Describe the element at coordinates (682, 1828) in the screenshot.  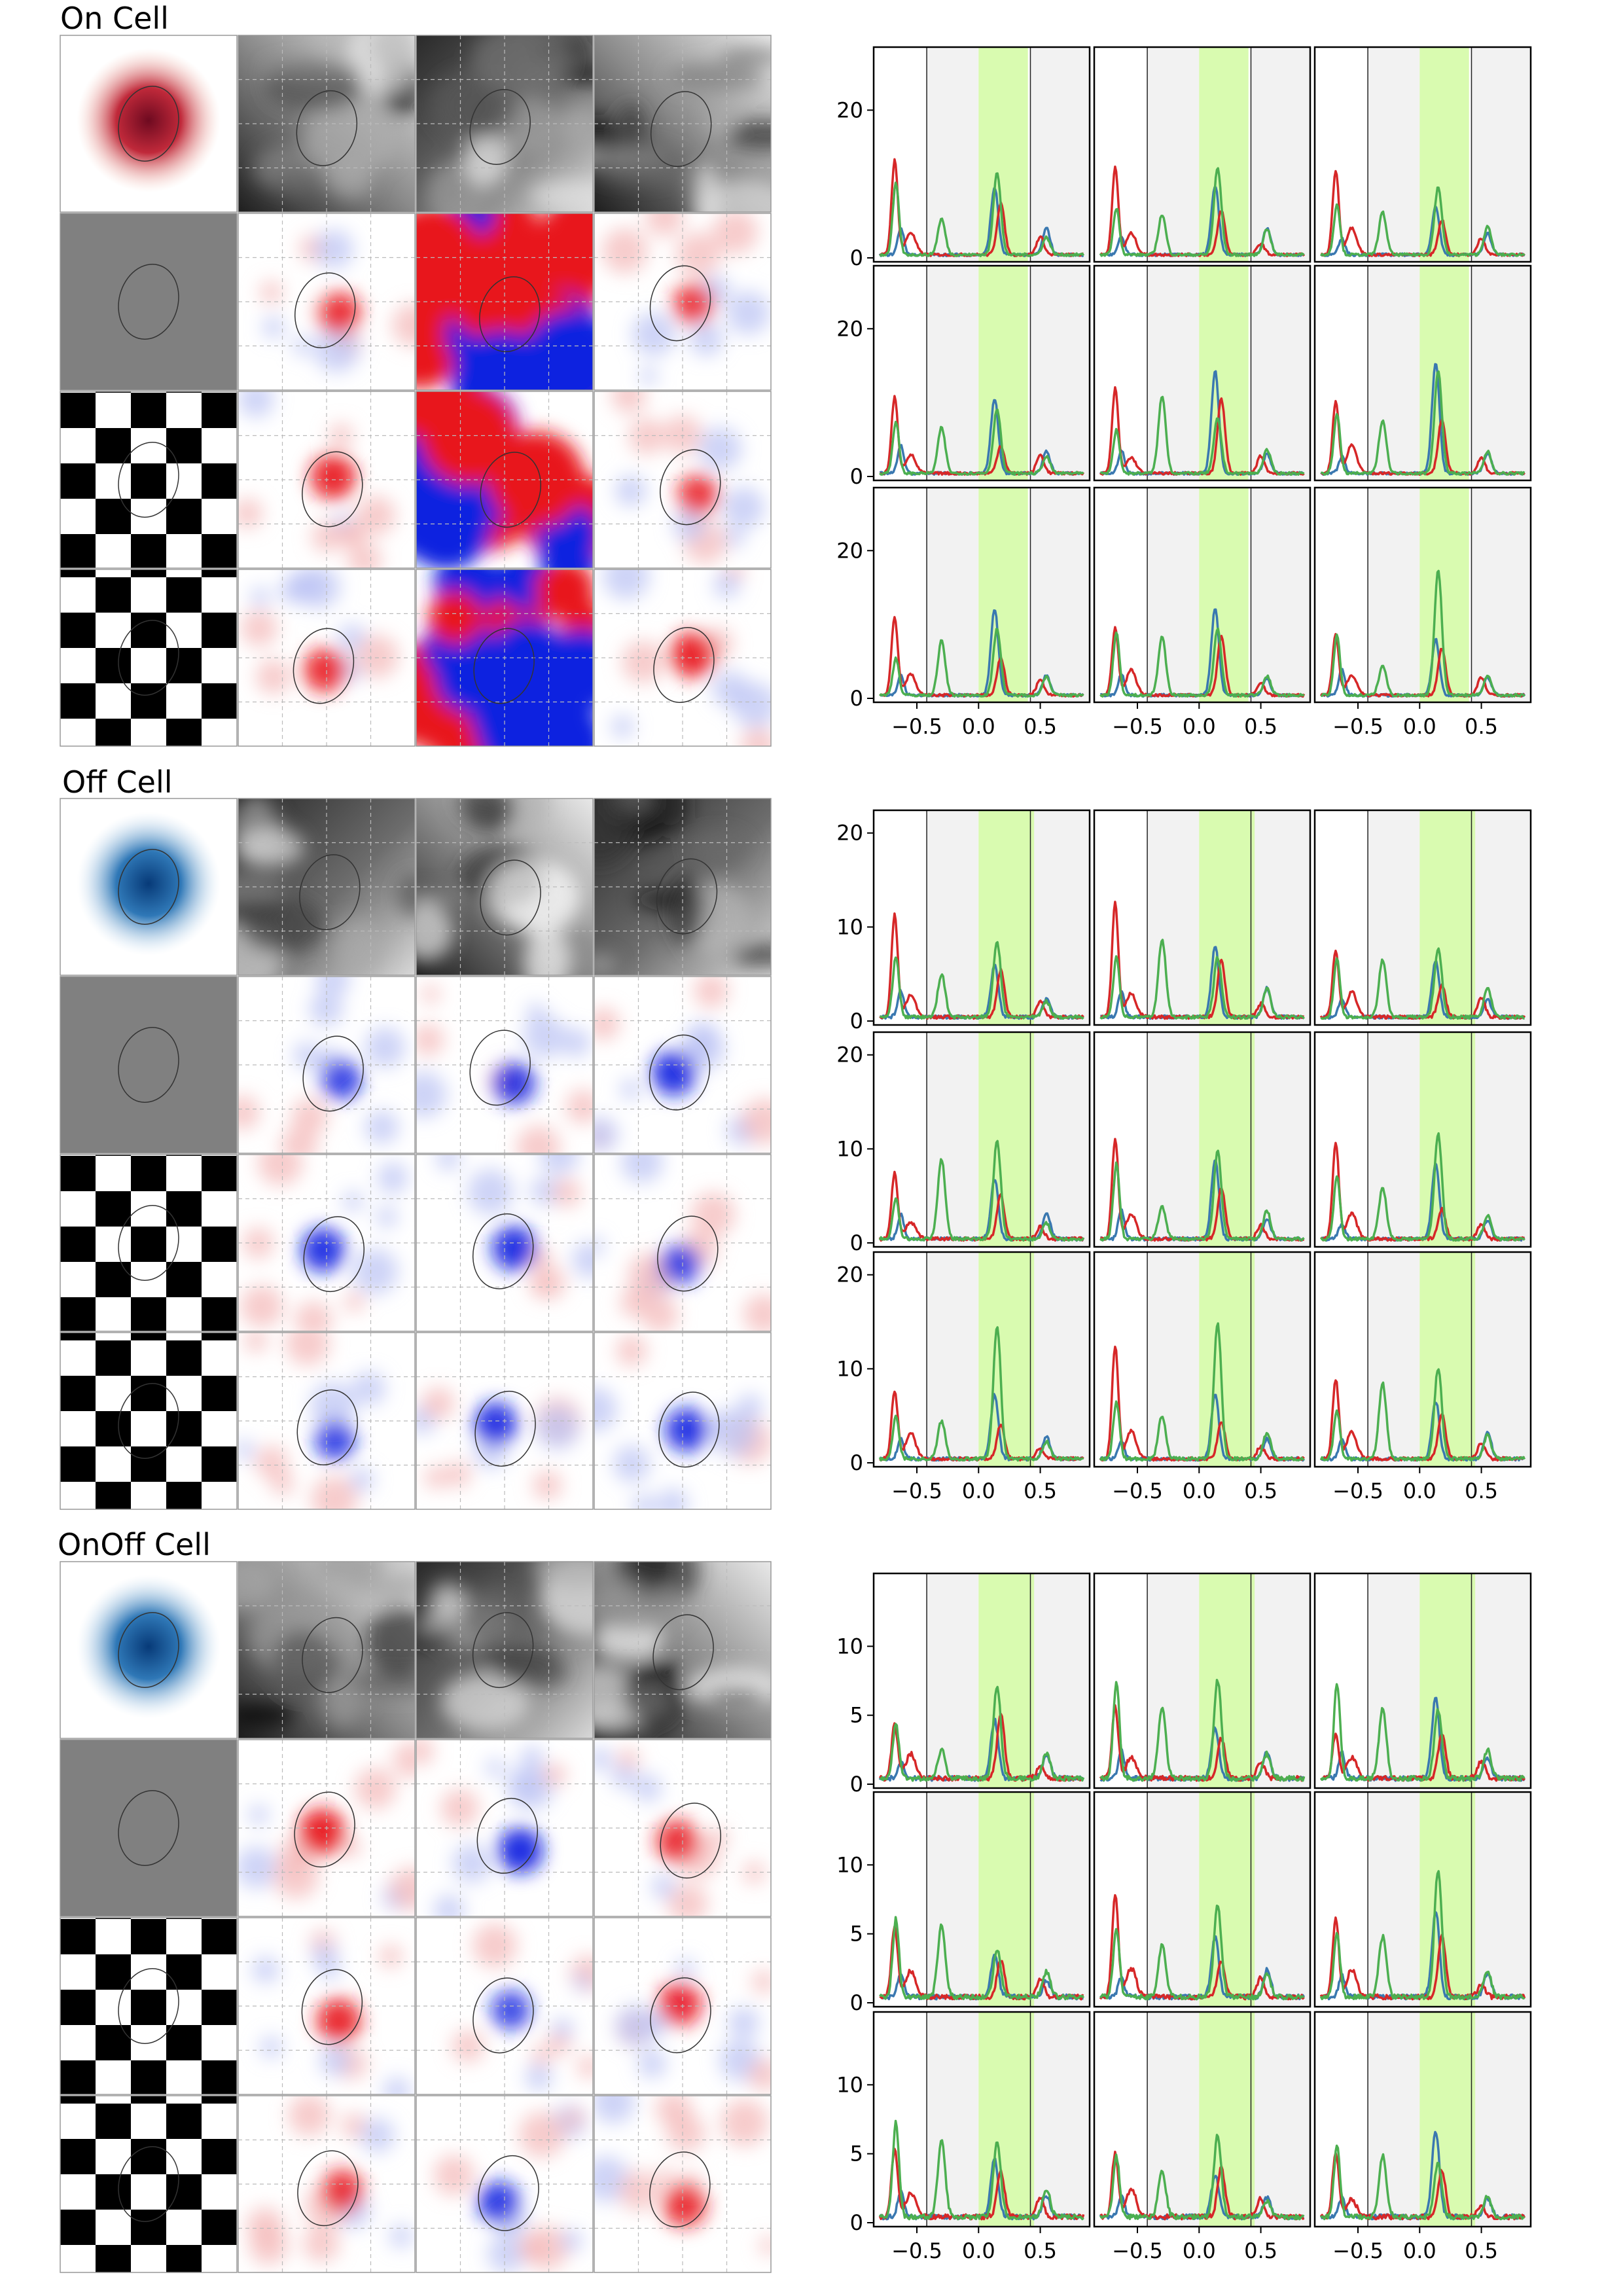
I see `rf-map` at that location.